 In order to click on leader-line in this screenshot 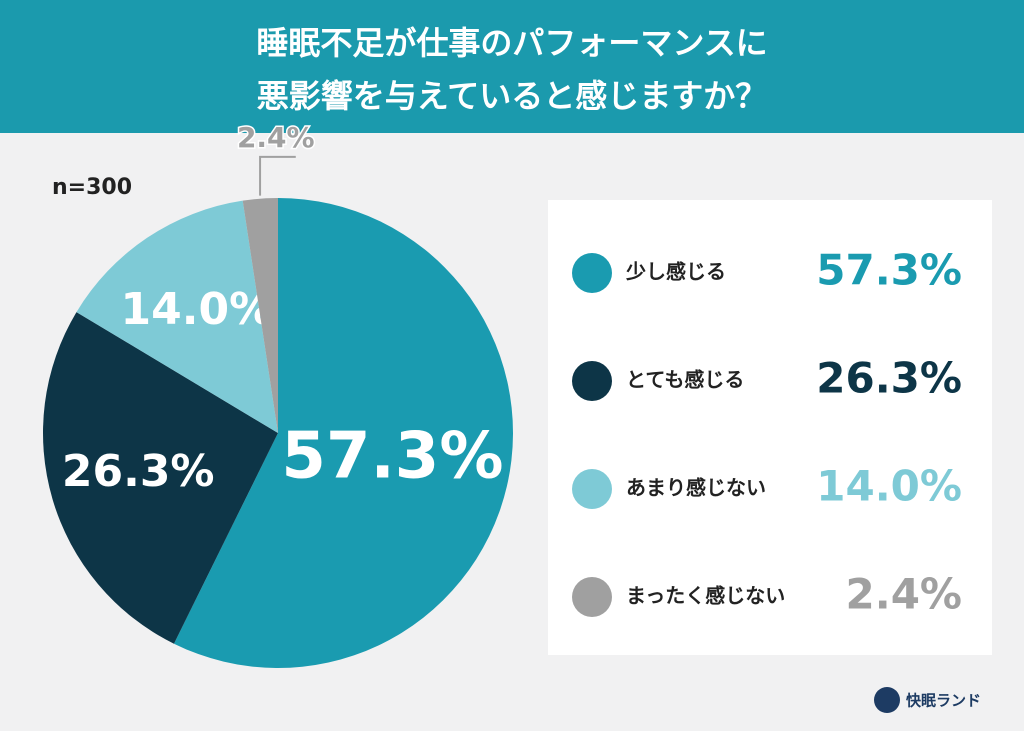, I will do `click(277, 175)`.